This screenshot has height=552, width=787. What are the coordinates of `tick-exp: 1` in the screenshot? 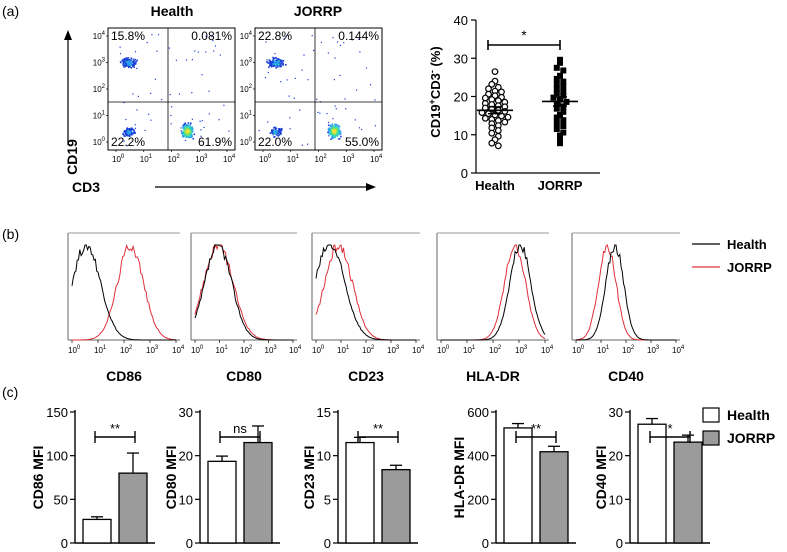 It's located at (251, 114).